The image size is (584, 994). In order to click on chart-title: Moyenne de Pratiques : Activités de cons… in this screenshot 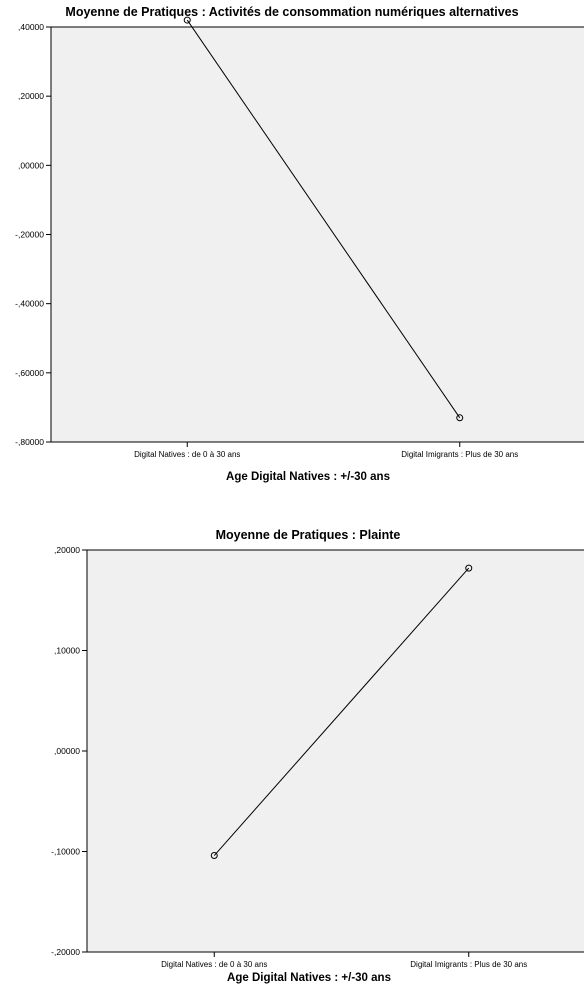, I will do `click(292, 12)`.